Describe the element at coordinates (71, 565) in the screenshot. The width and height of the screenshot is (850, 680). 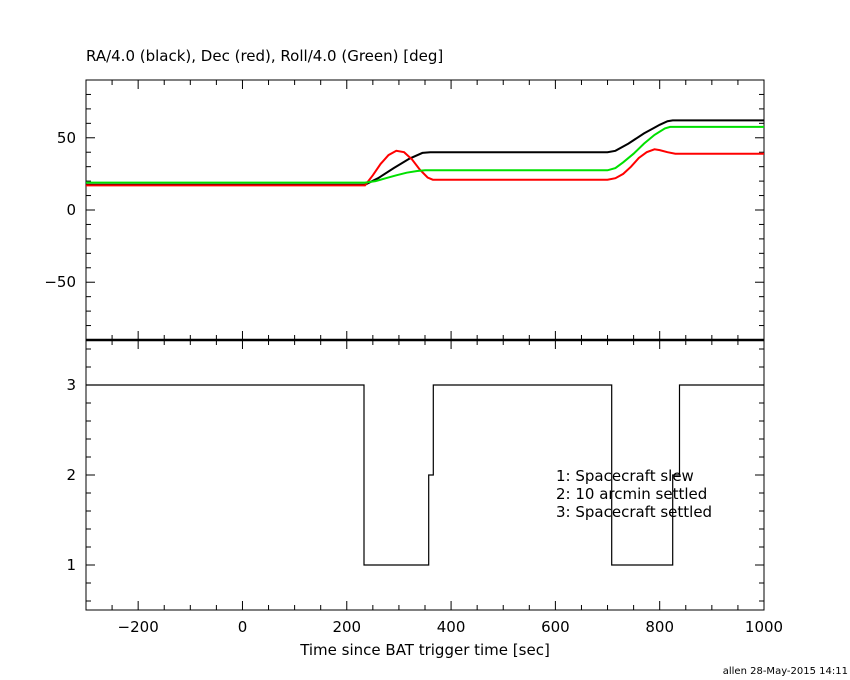
I see `y-tick-label: 1` at that location.